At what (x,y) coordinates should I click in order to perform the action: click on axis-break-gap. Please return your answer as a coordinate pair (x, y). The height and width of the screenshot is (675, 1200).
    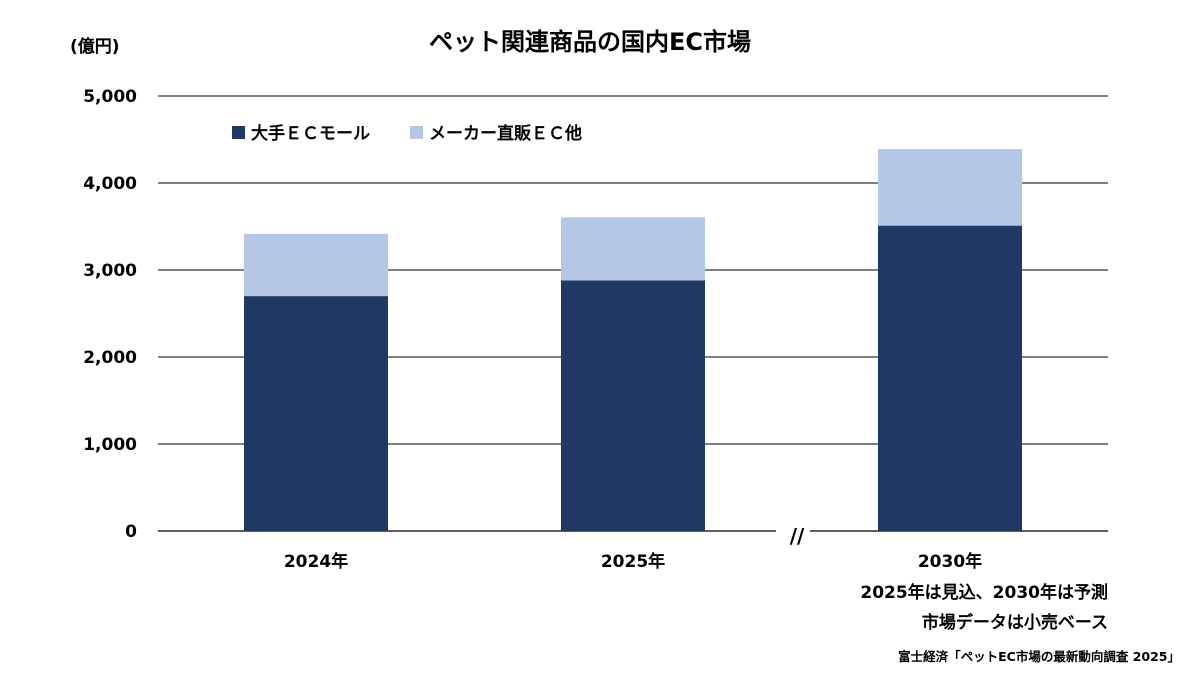
    Looking at the image, I should click on (793, 532).